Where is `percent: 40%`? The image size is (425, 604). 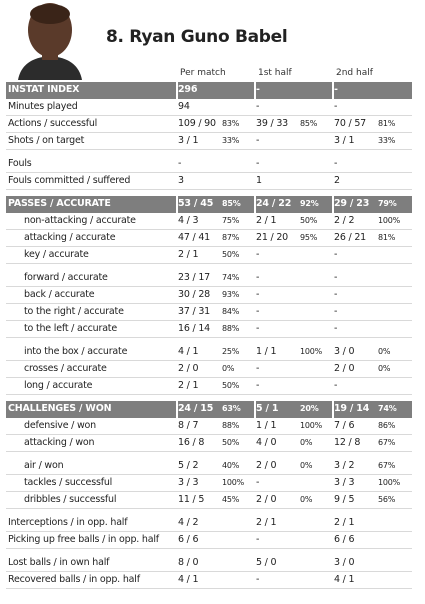
percent: 40% is located at coordinates (231, 465).